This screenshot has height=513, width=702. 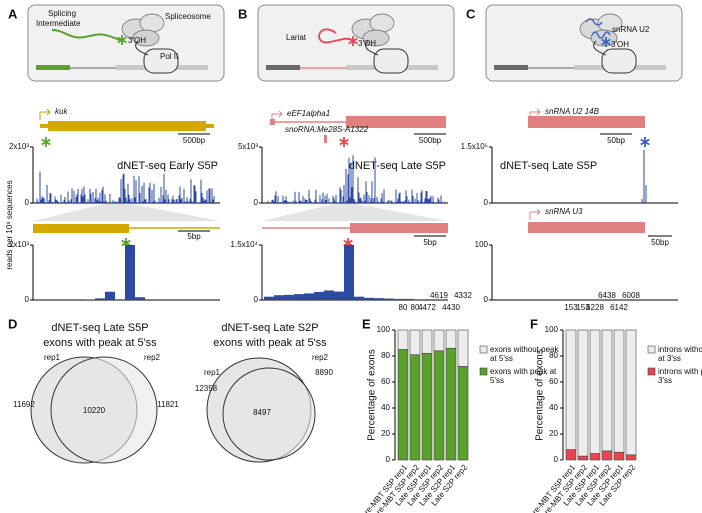 What do you see at coordinates (564, 211) in the screenshot?
I see `gene-name: snRNA U3` at bounding box center [564, 211].